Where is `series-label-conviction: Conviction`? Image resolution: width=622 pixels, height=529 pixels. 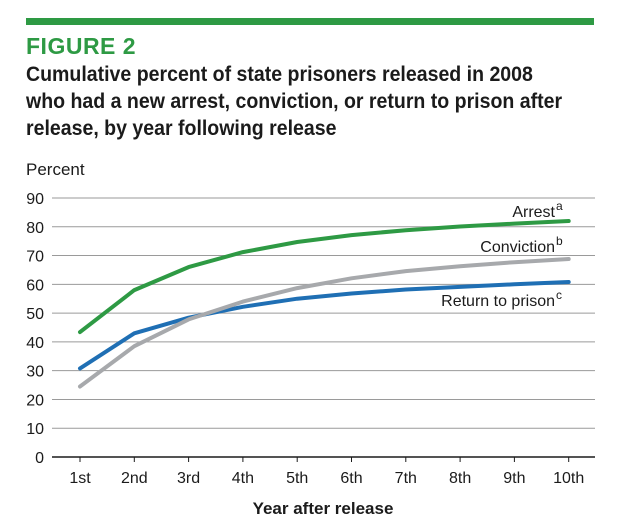
series-label-conviction: Conviction is located at coordinates (517, 247).